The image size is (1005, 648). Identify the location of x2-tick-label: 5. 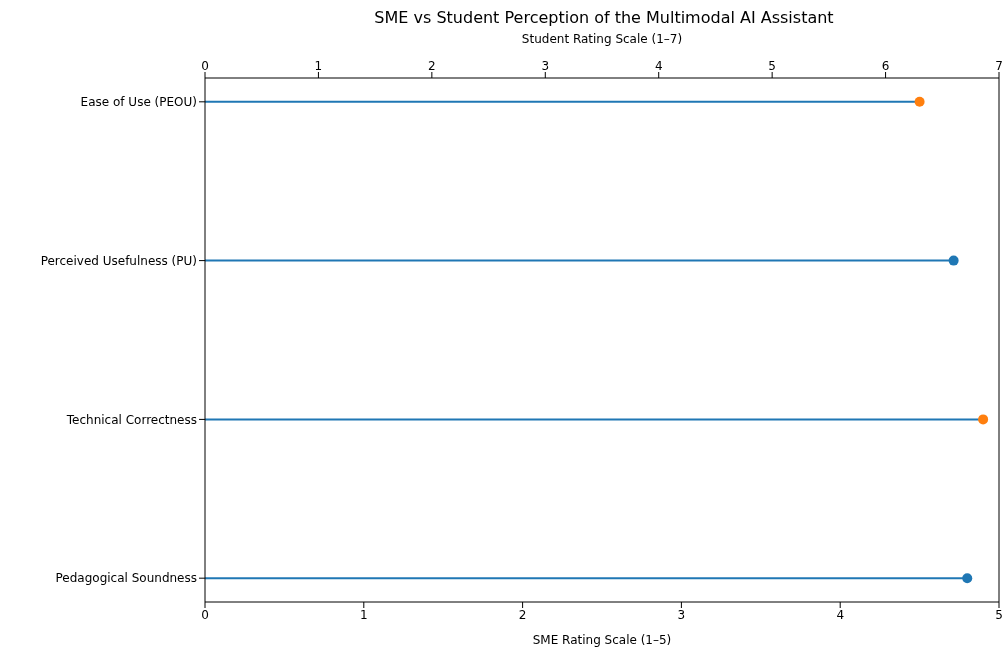
(772, 66).